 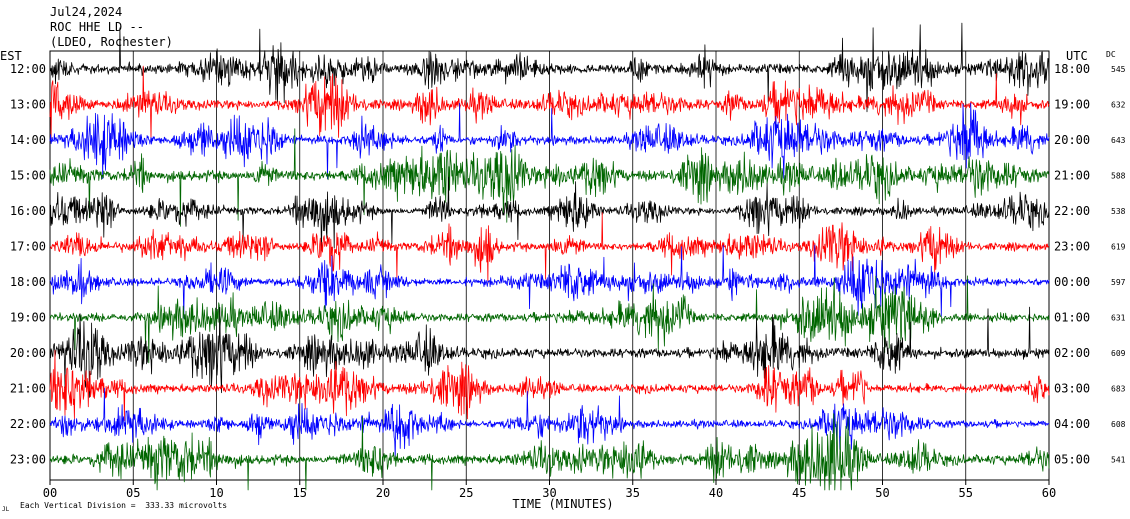 What do you see at coordinates (1072, 424) in the screenshot?
I see `utc-label-10: 04:00` at bounding box center [1072, 424].